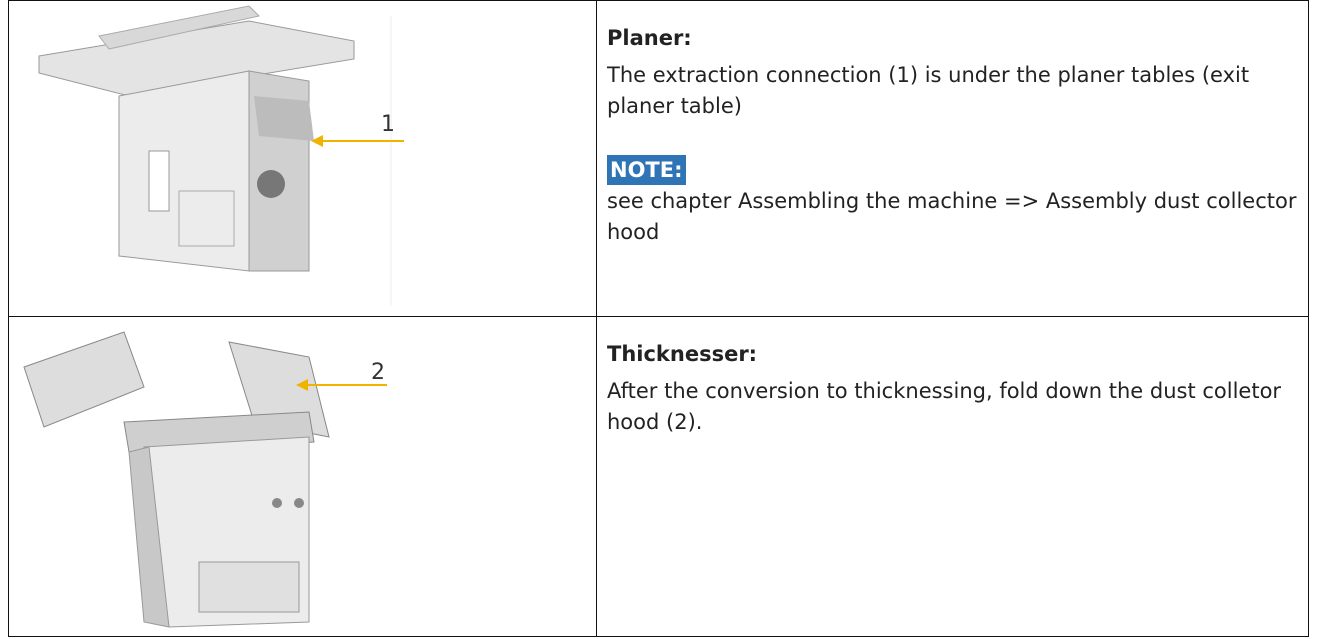 The image size is (1317, 639). I want to click on heading: Thicknesser:, so click(682, 354).